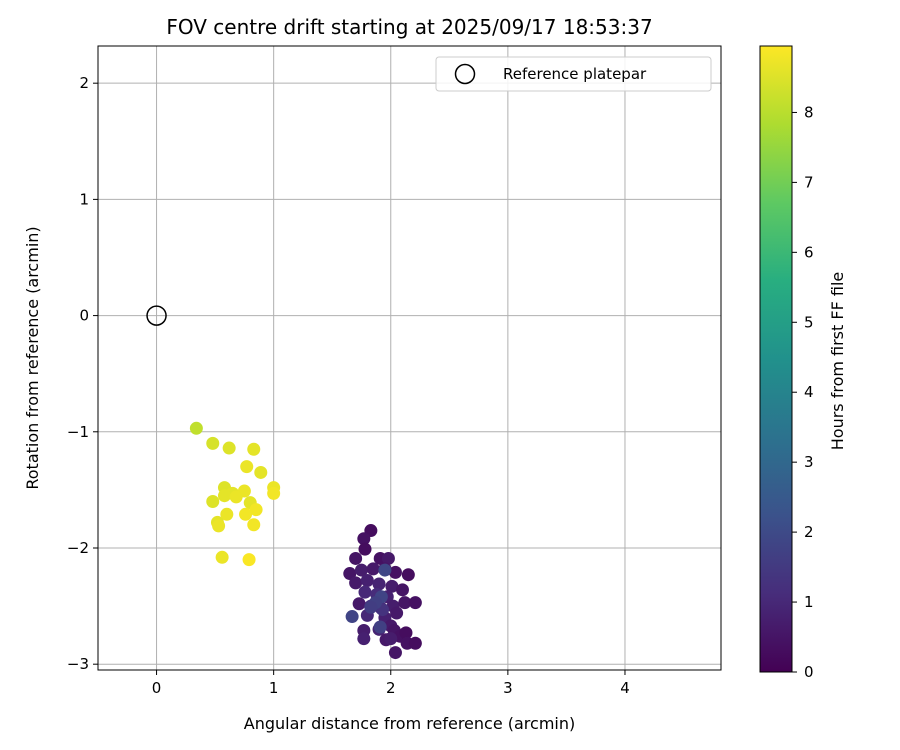 The height and width of the screenshot is (750, 900). Describe the element at coordinates (305, 540) in the screenshot. I see `data-points` at that location.